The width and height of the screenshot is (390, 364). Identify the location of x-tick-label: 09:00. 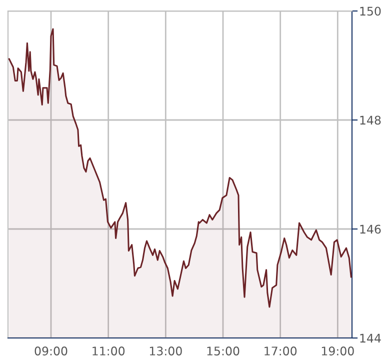
(51, 351).